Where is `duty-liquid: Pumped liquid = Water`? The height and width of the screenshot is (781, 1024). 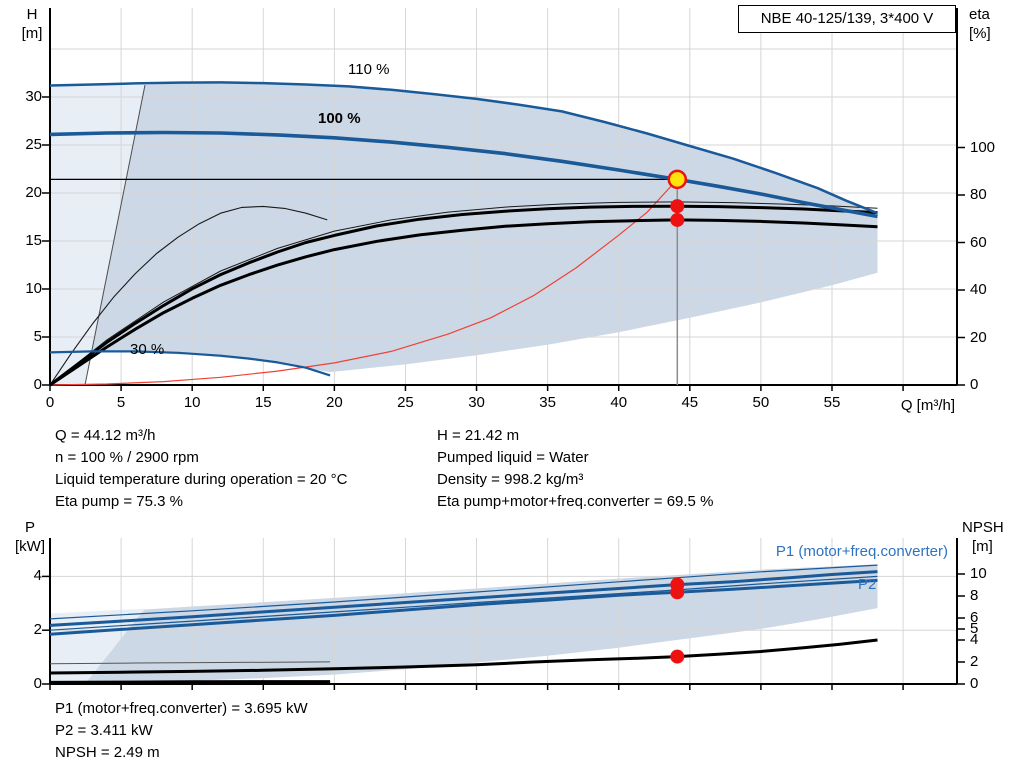
duty-liquid: Pumped liquid = Water is located at coordinates (513, 457).